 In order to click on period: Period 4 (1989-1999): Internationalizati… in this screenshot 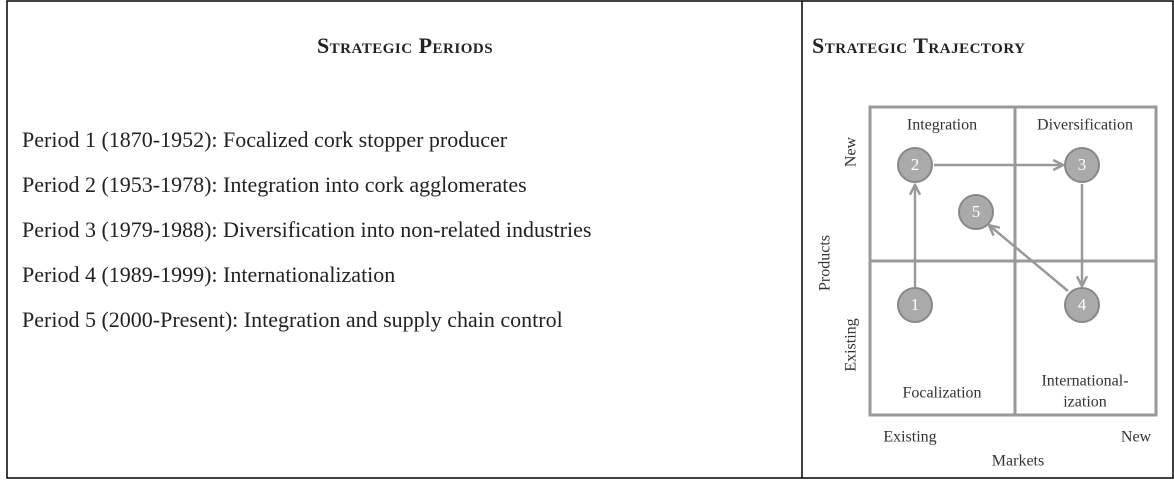, I will do `click(208, 274)`.